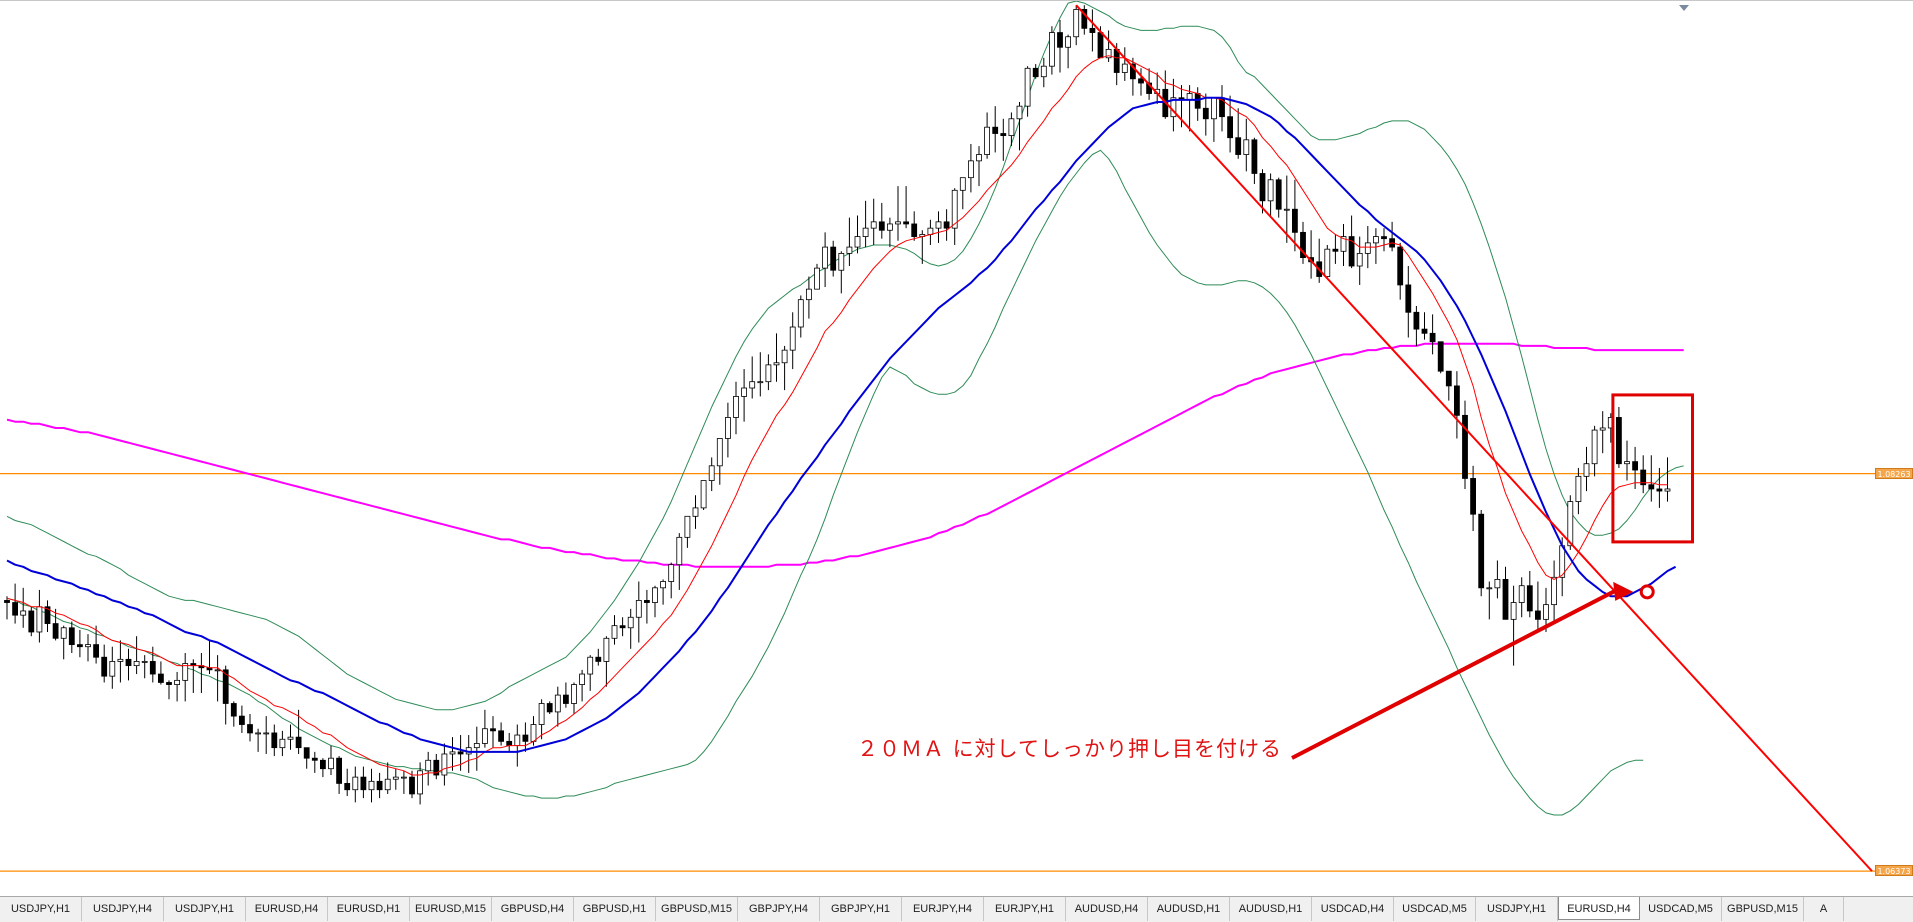 This screenshot has width=1913, height=922. I want to click on chart-tab: GBPJPY,H1, so click(861, 909).